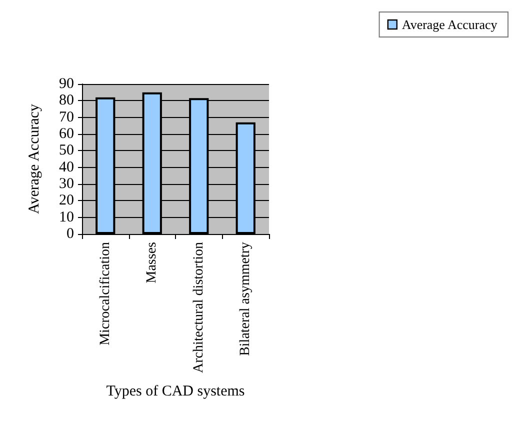  Describe the element at coordinates (66, 117) in the screenshot. I see `y-tick-label: 70` at that location.